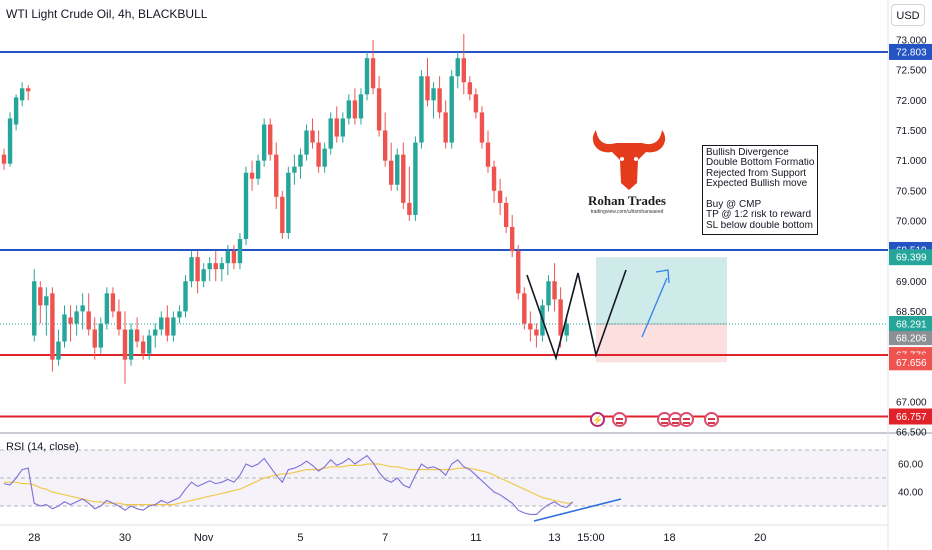  What do you see at coordinates (910, 338) in the screenshot?
I see `price-label-bg` at bounding box center [910, 338].